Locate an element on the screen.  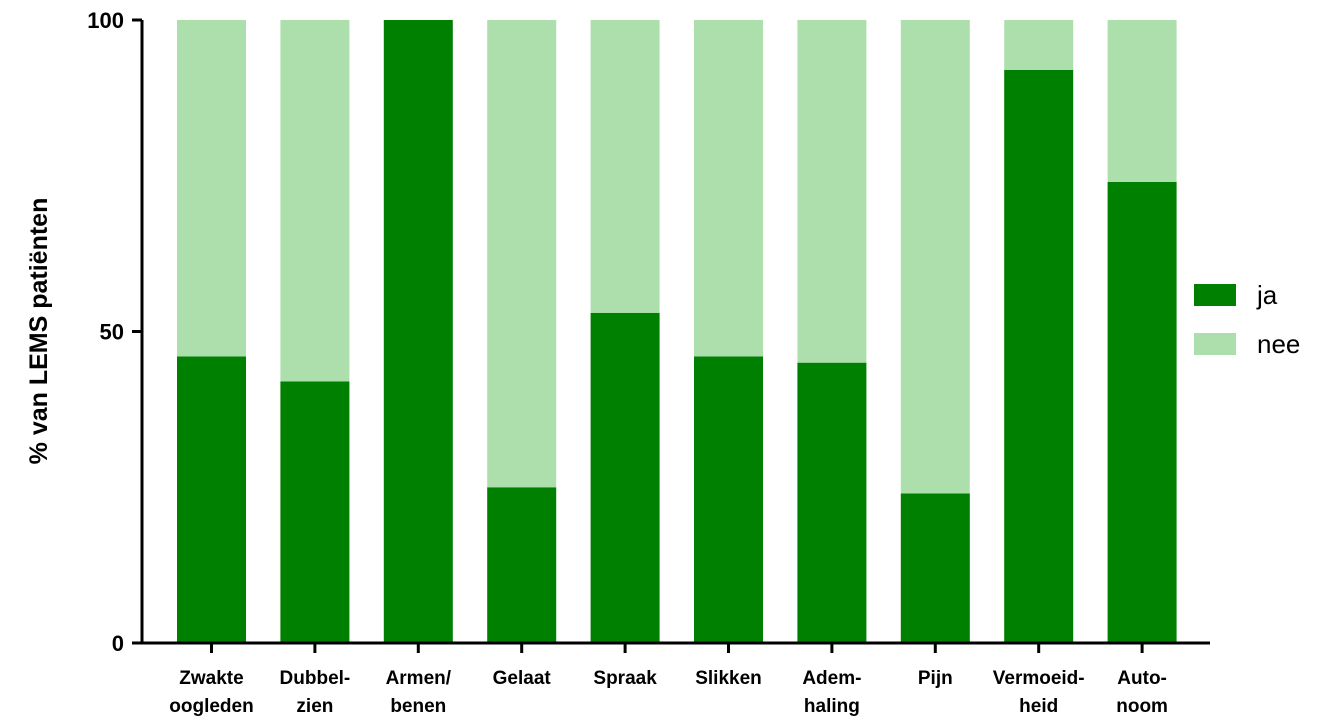
y-axis-label: % van LEMS patiënten is located at coordinates (39, 331).